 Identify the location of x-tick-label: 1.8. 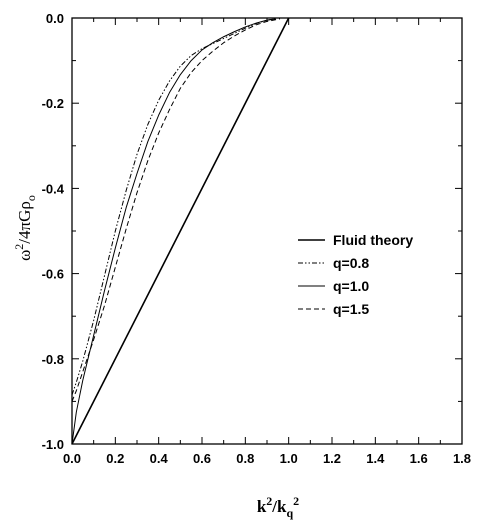
(462, 458).